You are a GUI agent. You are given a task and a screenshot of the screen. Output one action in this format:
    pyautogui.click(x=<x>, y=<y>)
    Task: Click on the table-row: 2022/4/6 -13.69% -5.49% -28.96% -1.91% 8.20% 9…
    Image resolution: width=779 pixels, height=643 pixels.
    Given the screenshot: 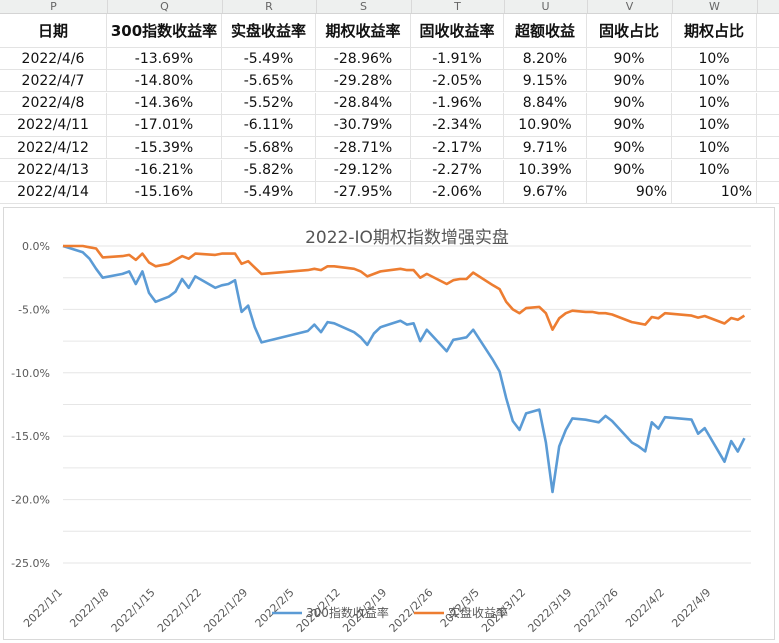 What is the action you would take?
    pyautogui.click(x=389, y=59)
    